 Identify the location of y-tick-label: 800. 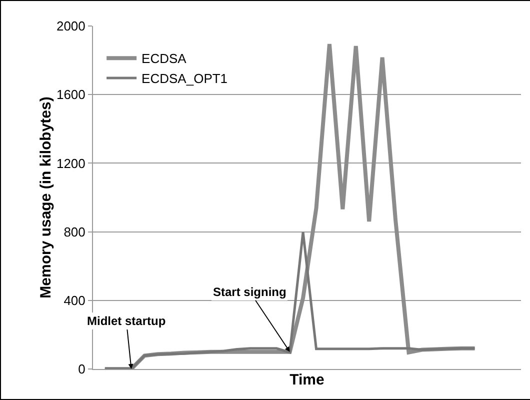
(75, 232).